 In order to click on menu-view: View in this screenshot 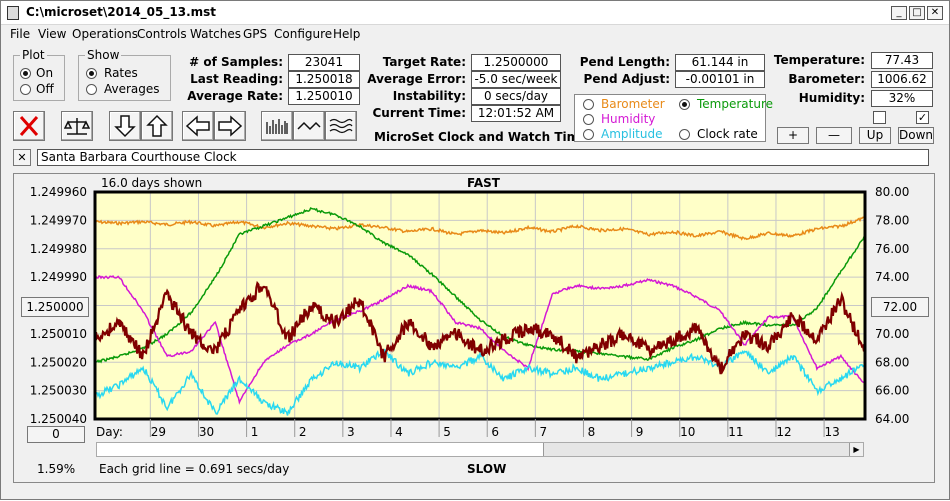, I will do `click(52, 34)`.